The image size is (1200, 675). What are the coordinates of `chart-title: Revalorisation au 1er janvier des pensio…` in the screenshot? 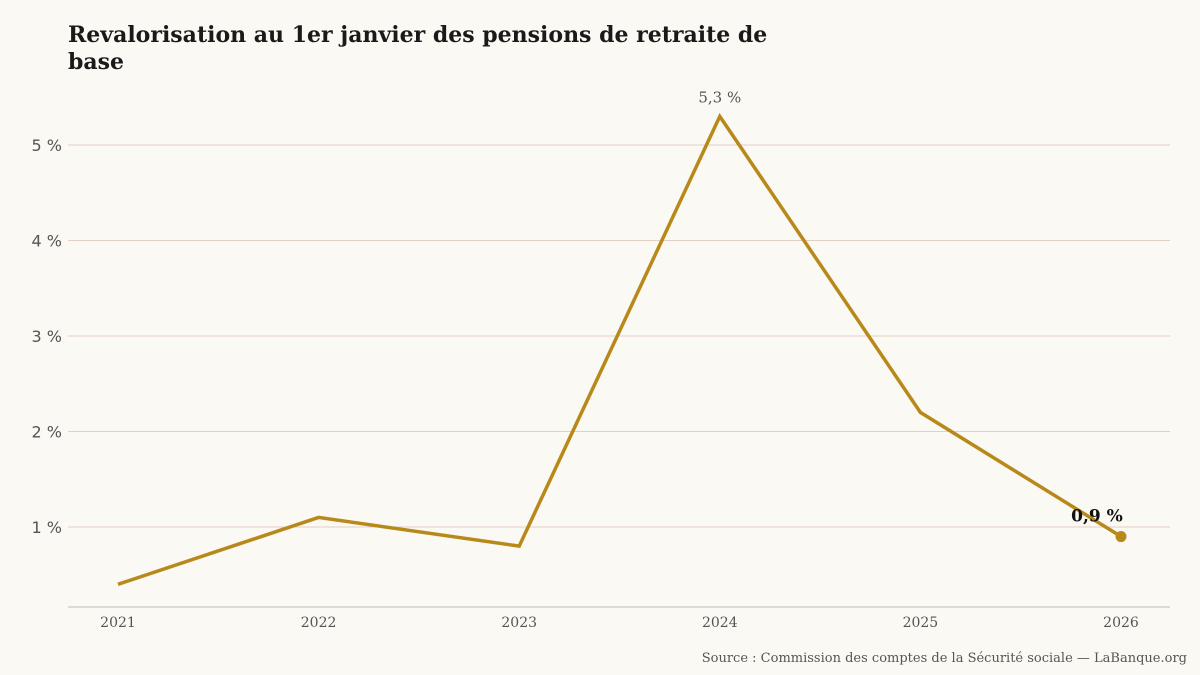 It's located at (418, 48).